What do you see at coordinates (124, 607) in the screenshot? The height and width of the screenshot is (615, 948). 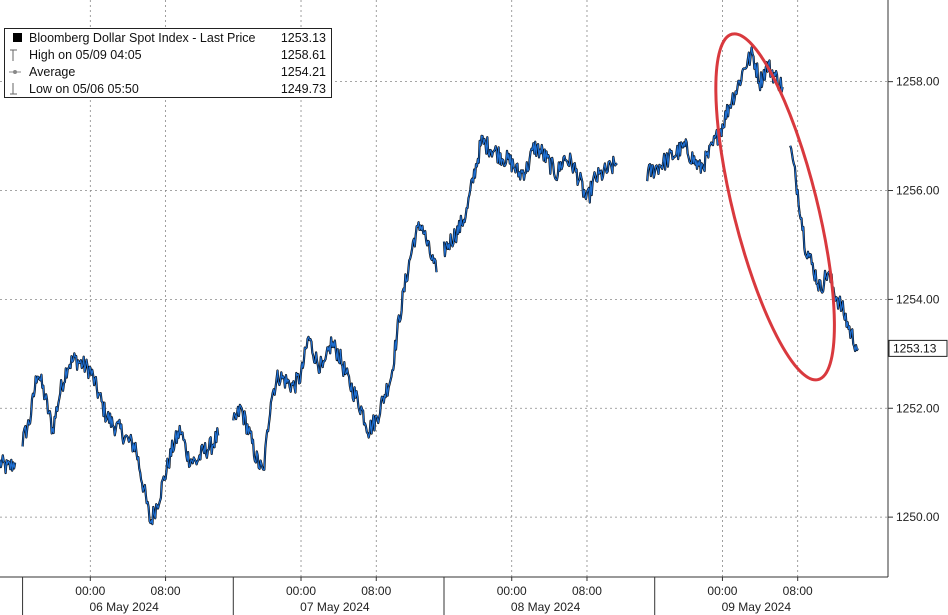 I see `day-label: 06 May 2024` at bounding box center [124, 607].